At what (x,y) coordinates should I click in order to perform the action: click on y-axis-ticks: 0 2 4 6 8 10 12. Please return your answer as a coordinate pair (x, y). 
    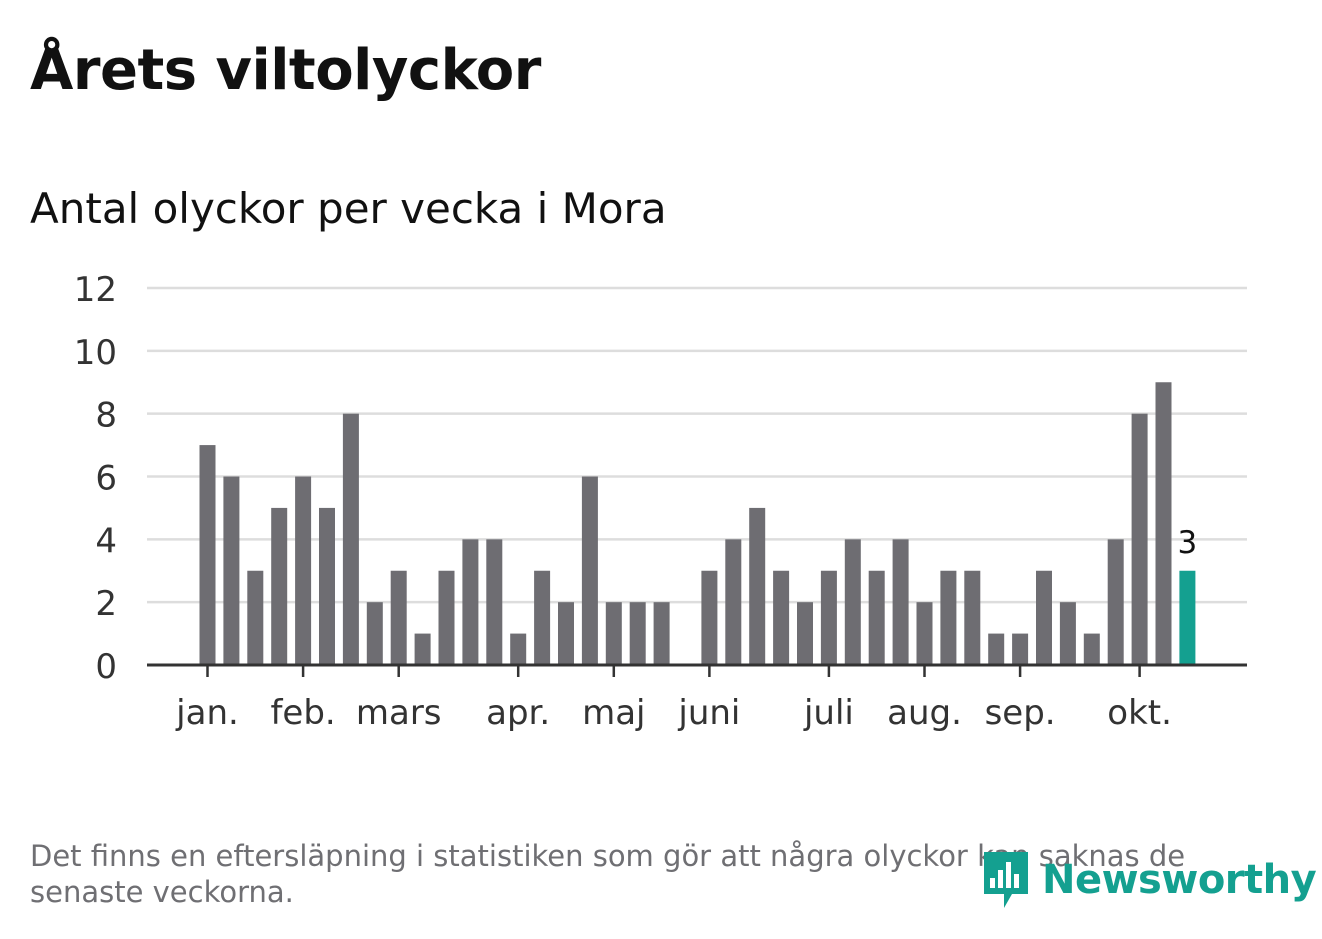
    Looking at the image, I should click on (95, 478).